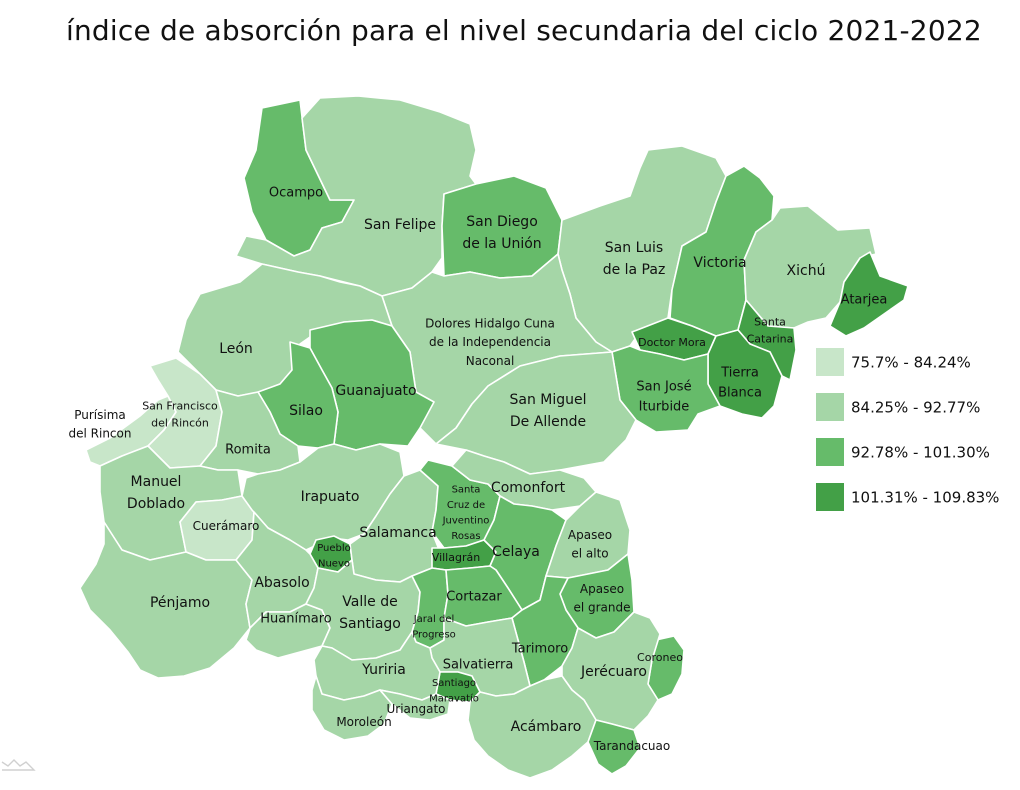  I want to click on region-uriangato, so click(415, 705).